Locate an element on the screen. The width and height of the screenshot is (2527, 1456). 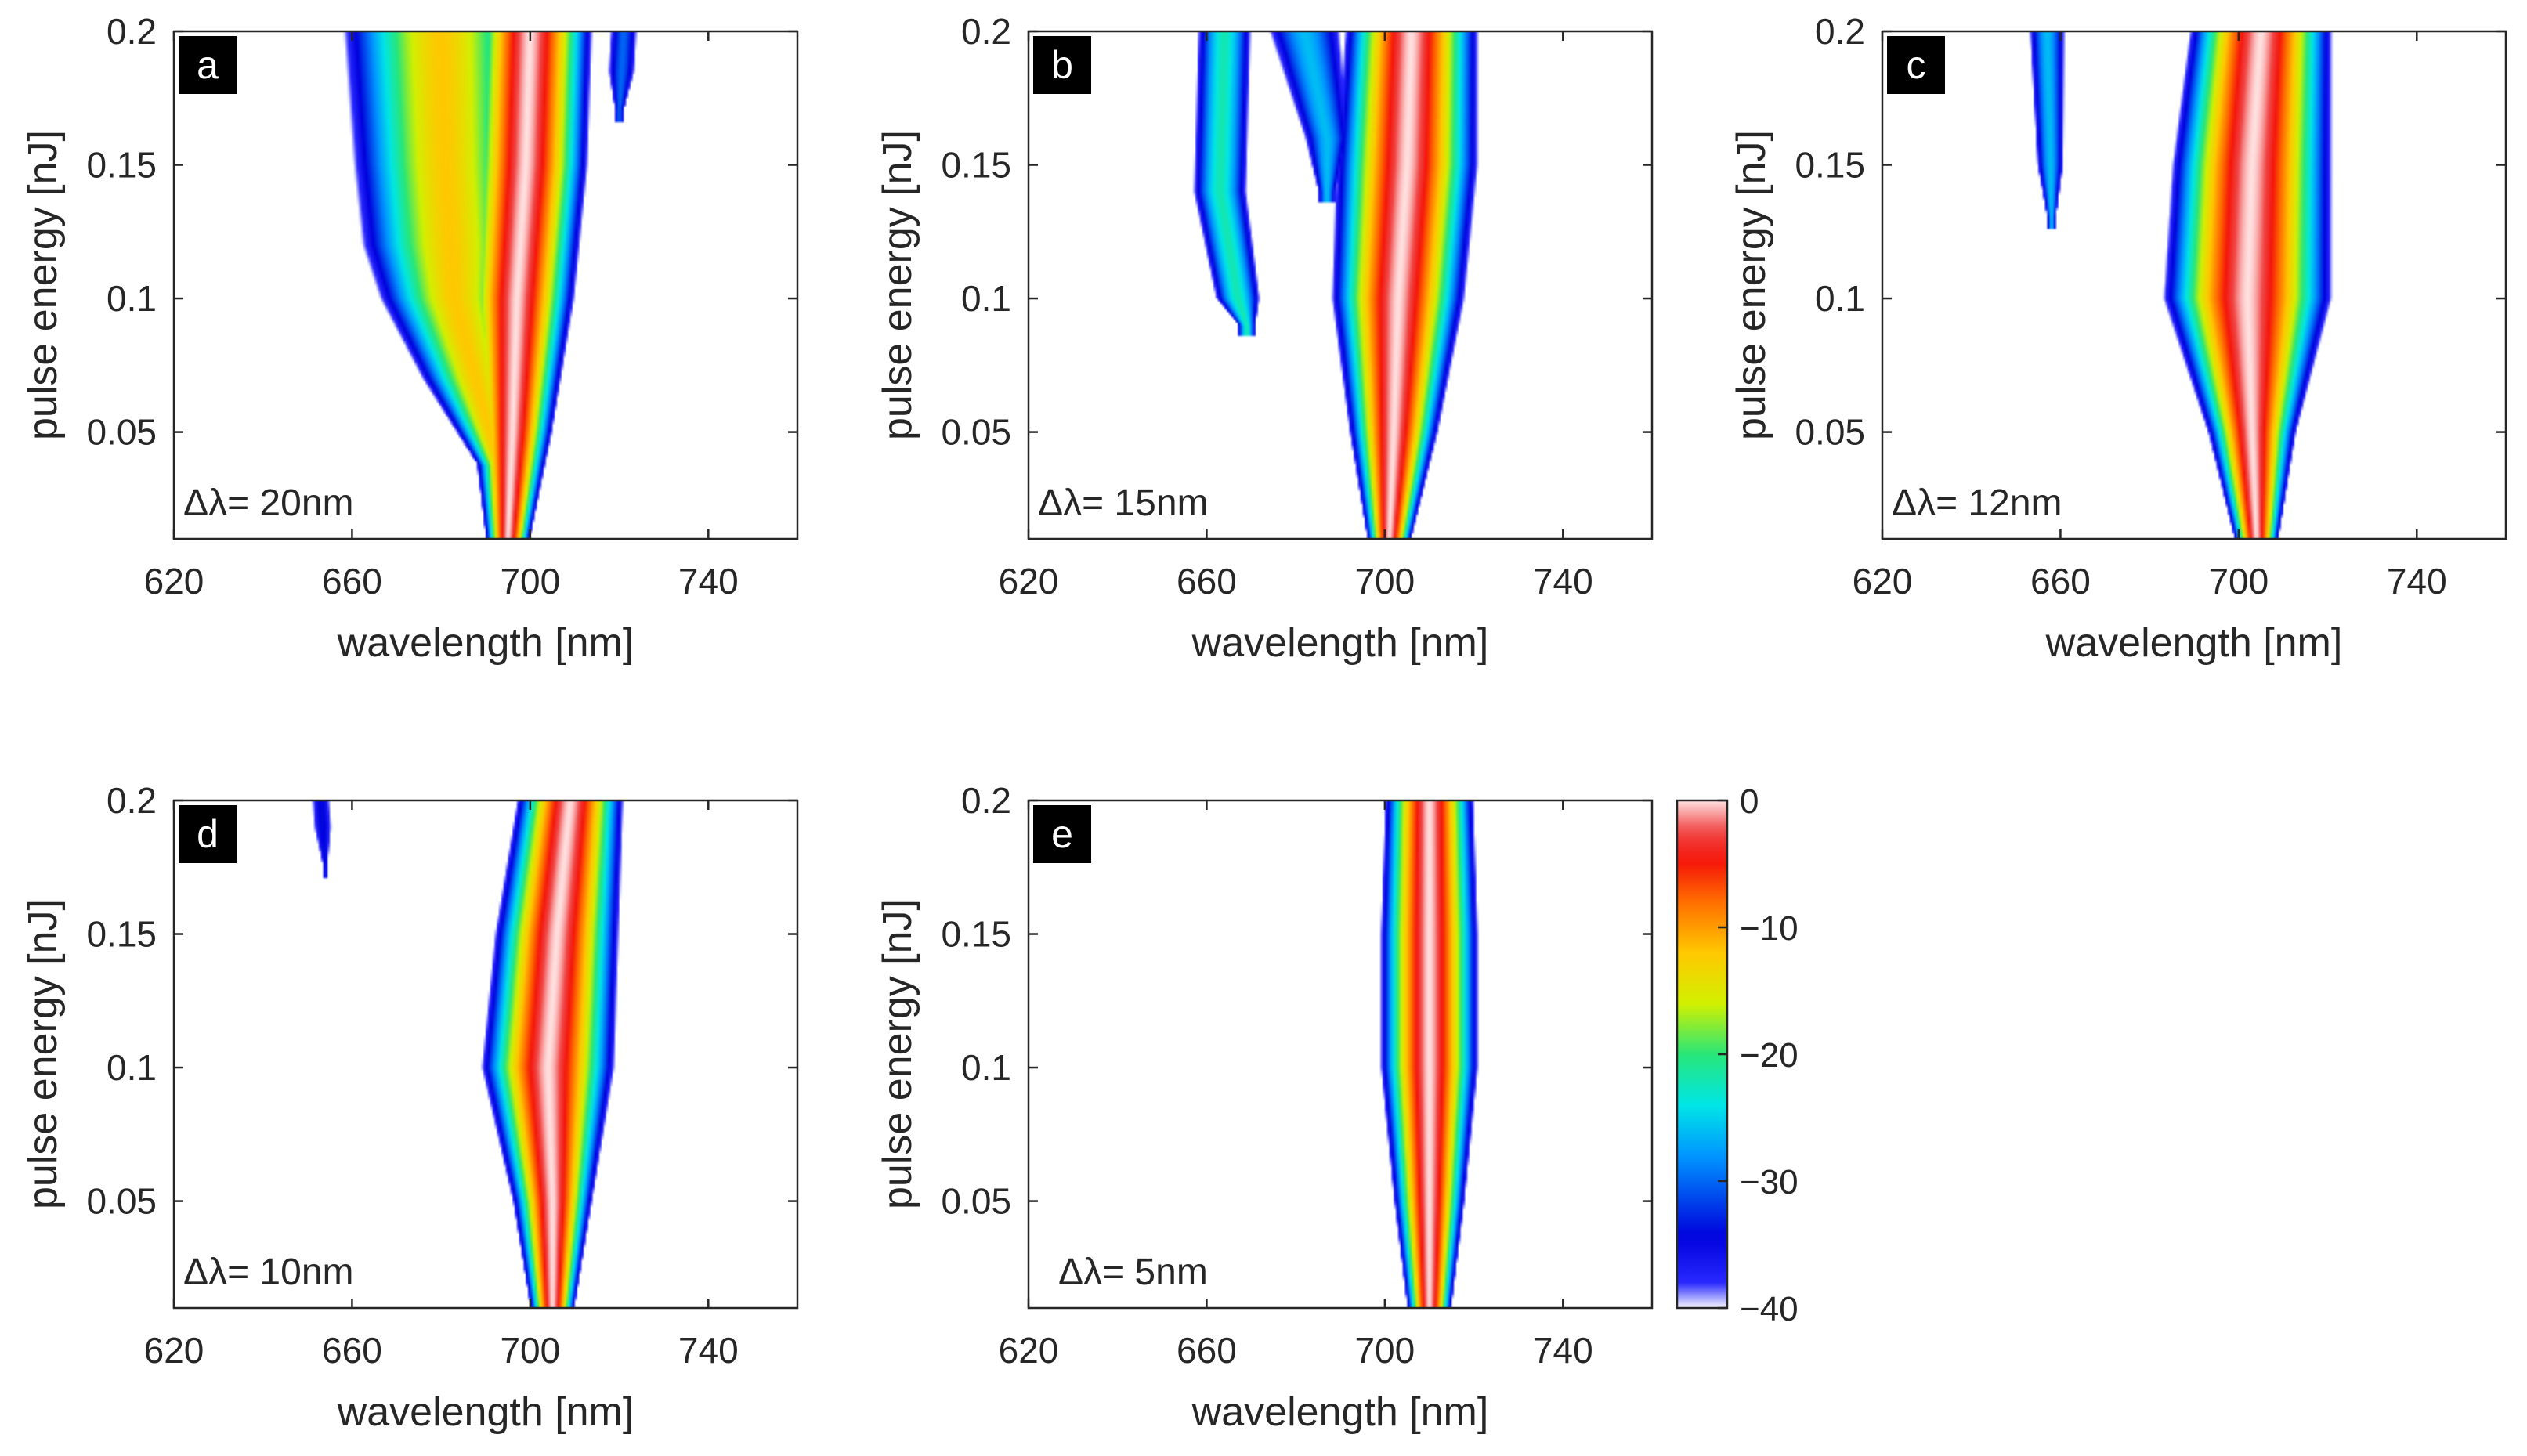
panel-tag: d is located at coordinates (208, 834).